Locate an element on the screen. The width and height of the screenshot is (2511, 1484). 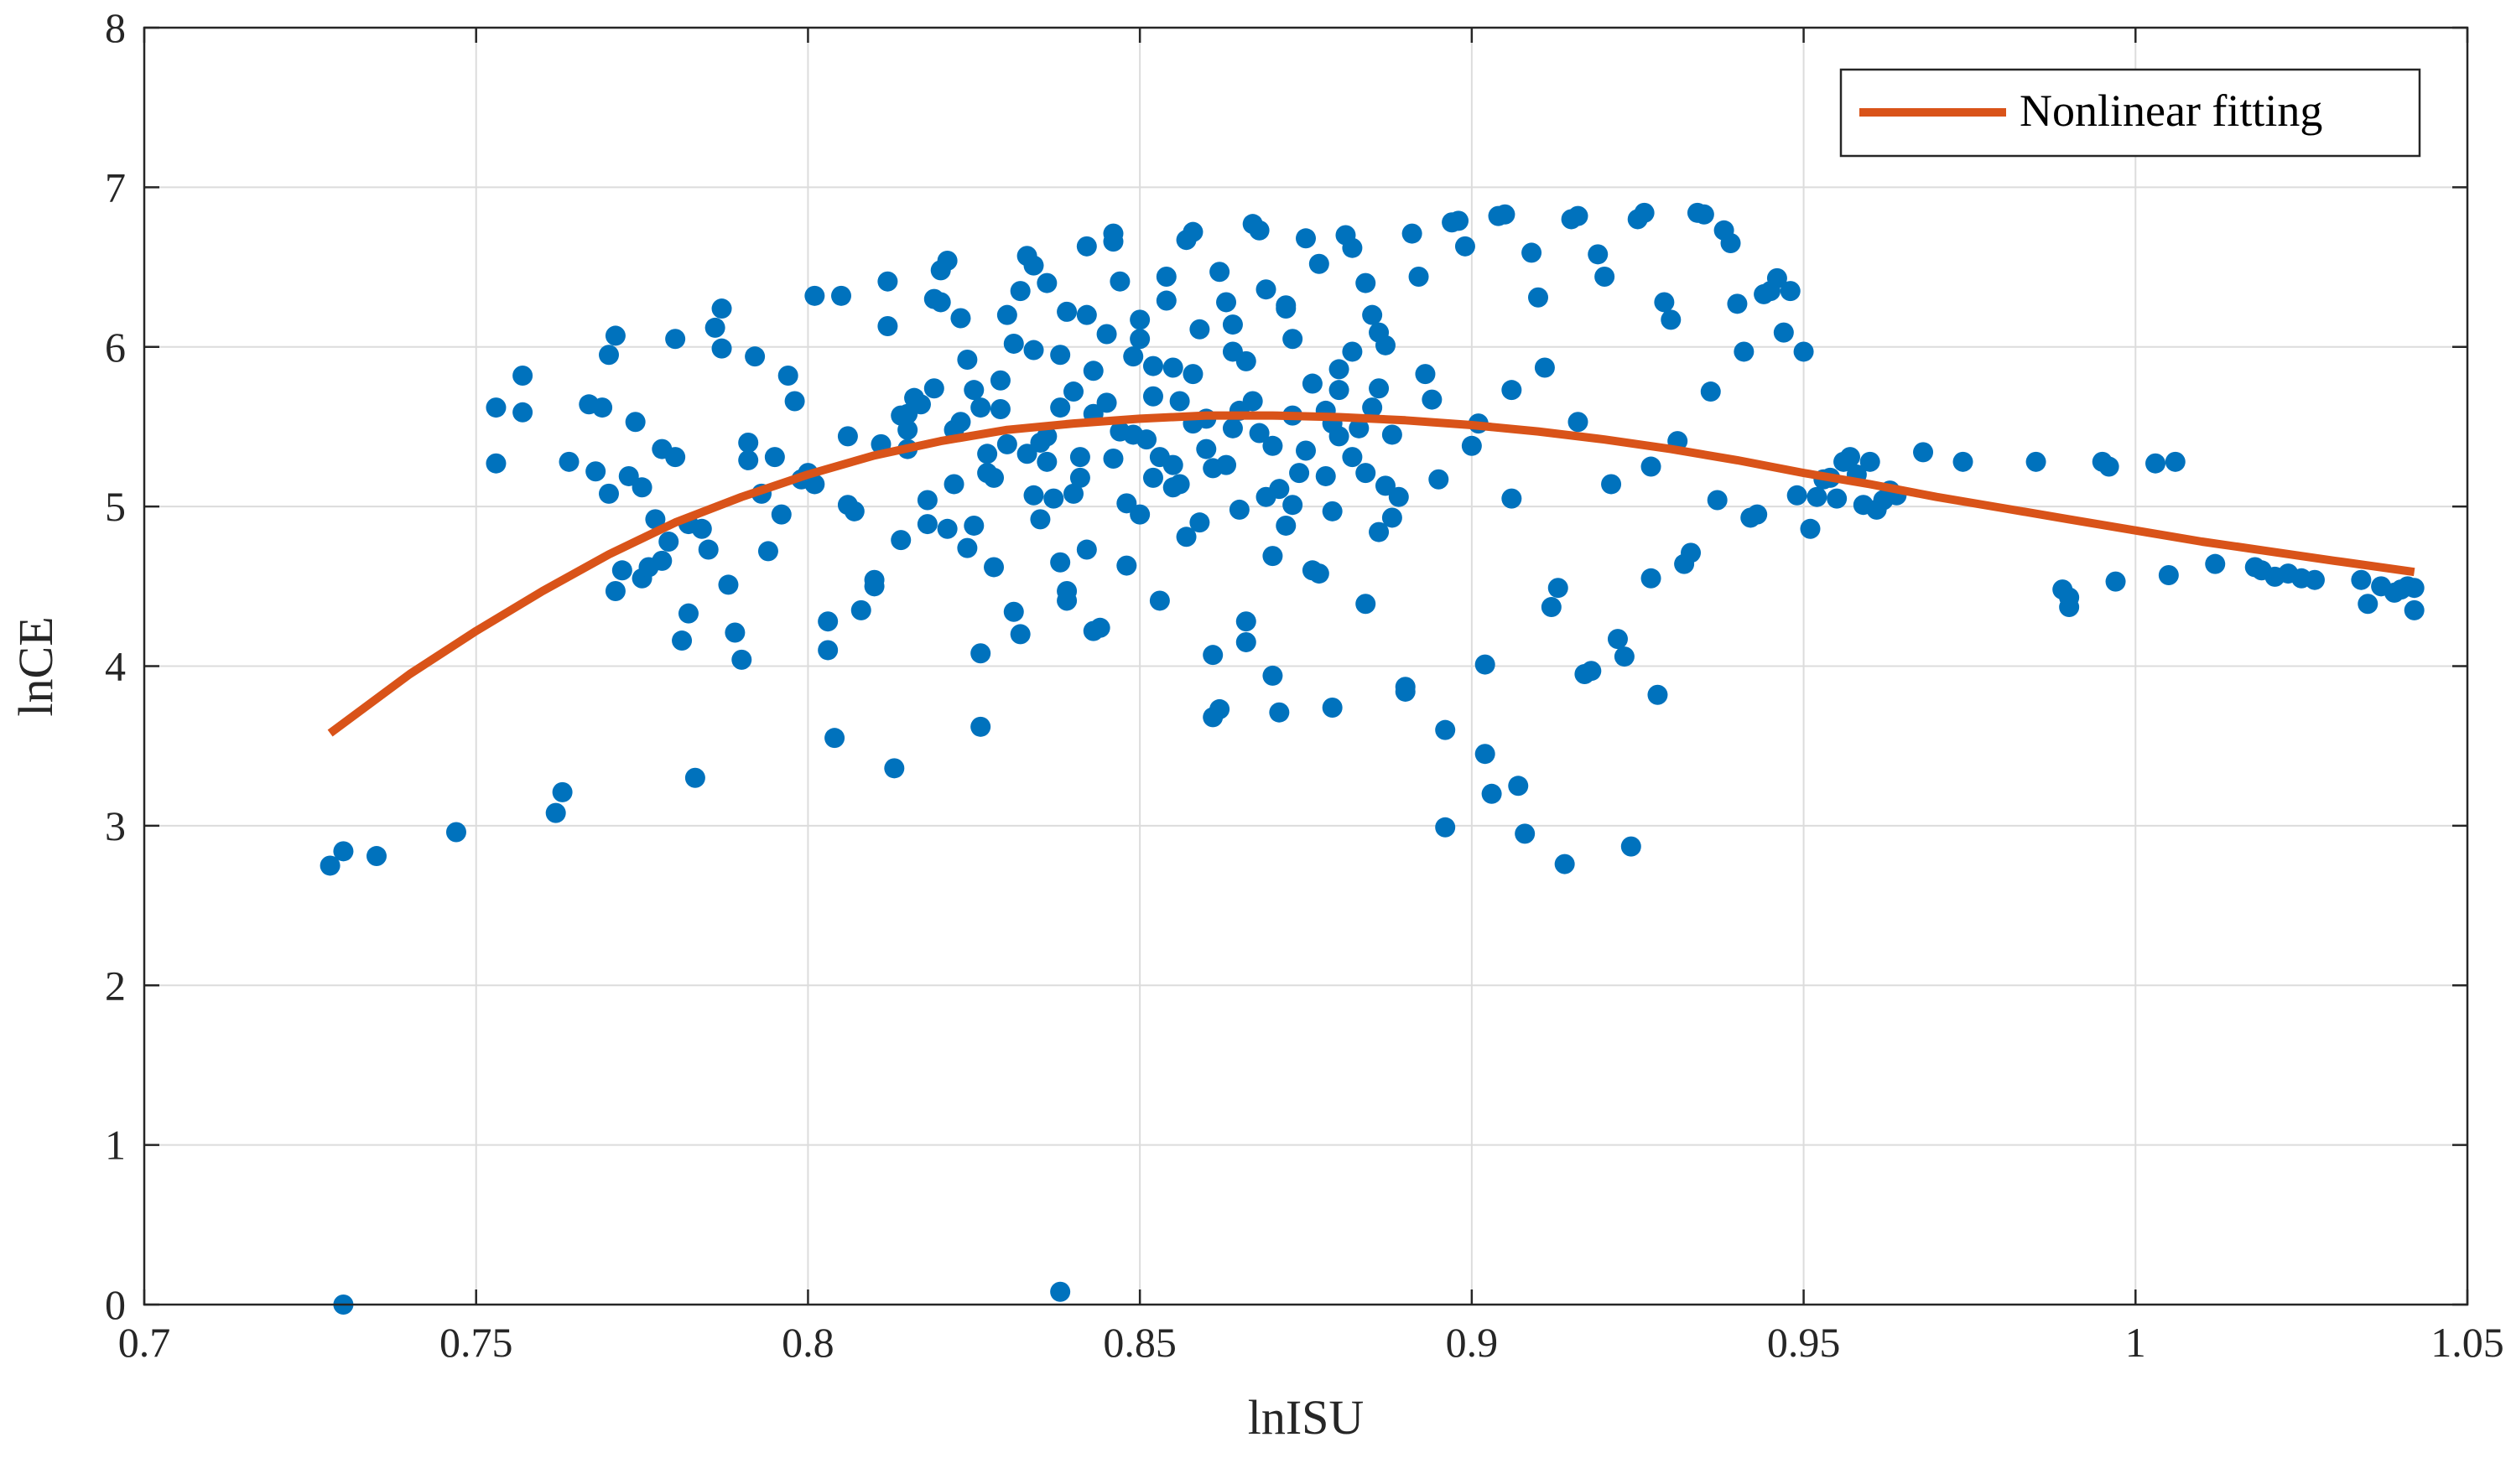
y-tick-label: 4 is located at coordinates (116, 666).